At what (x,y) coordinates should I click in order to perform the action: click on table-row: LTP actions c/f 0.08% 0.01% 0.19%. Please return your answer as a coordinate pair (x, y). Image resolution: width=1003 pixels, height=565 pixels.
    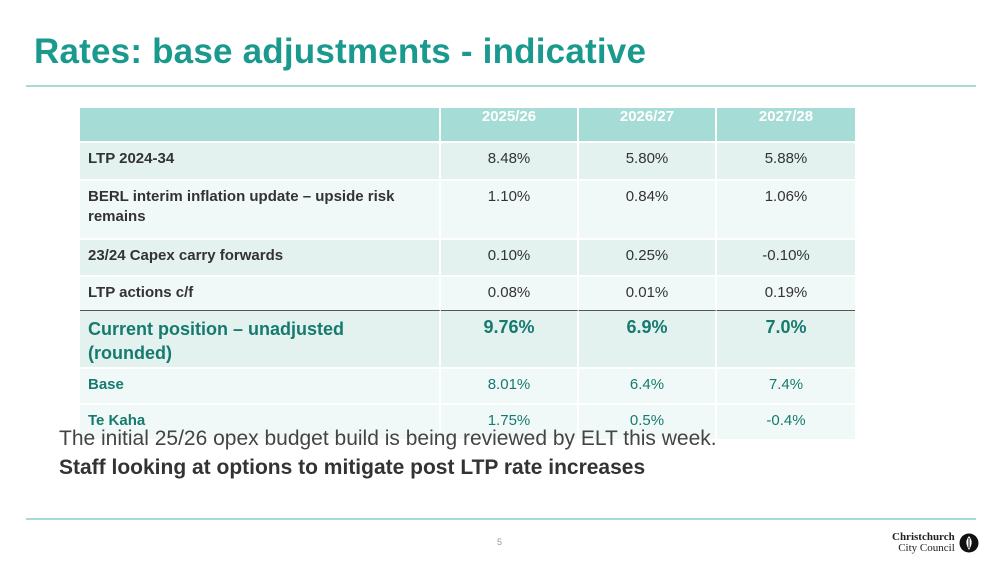
    Looking at the image, I should click on (467, 294).